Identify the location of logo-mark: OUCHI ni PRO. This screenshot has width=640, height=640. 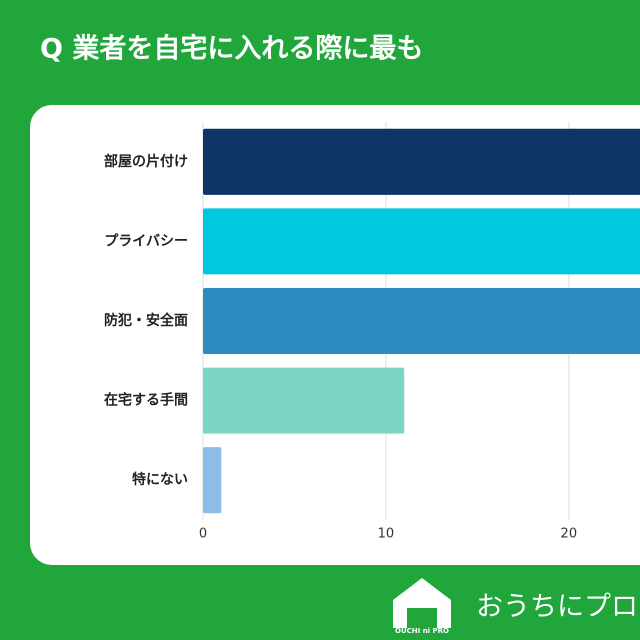
(422, 631).